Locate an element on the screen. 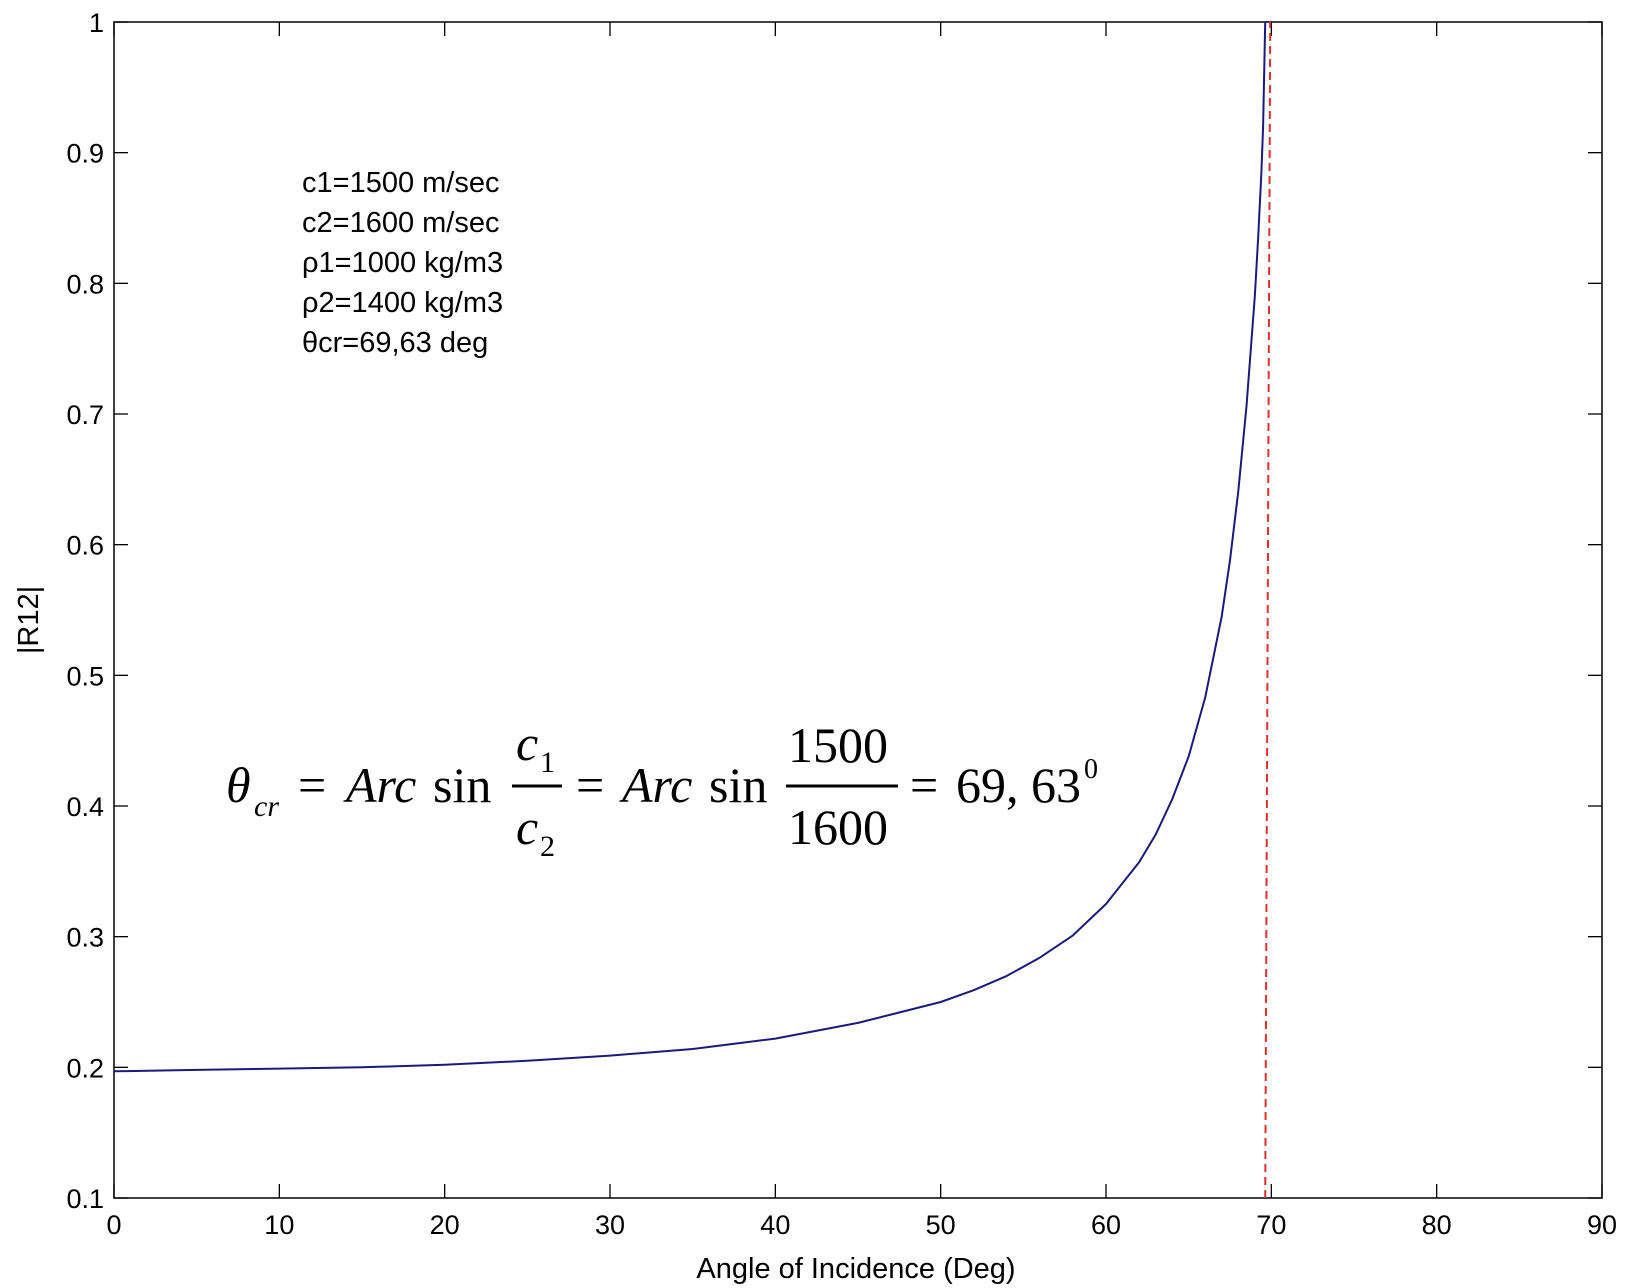 The height and width of the screenshot is (1288, 1638). formula-frac1-num-sub: 1 is located at coordinates (547, 762).